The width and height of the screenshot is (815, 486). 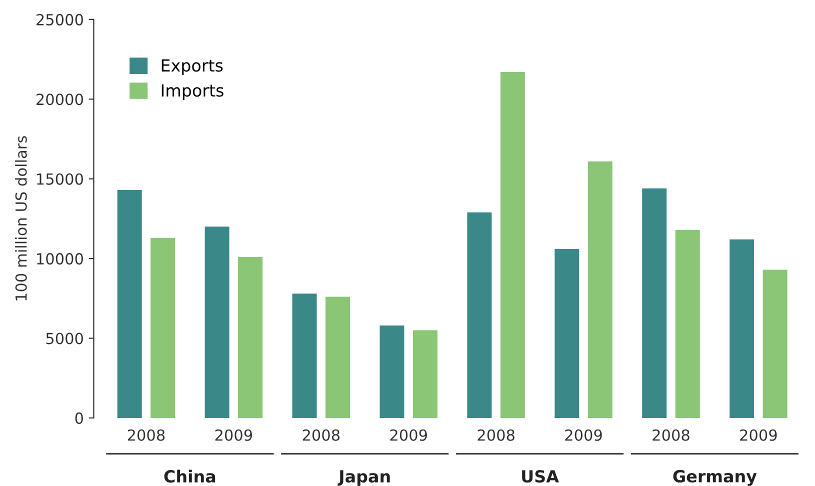 What do you see at coordinates (540, 476) in the screenshot?
I see `text: USA` at bounding box center [540, 476].